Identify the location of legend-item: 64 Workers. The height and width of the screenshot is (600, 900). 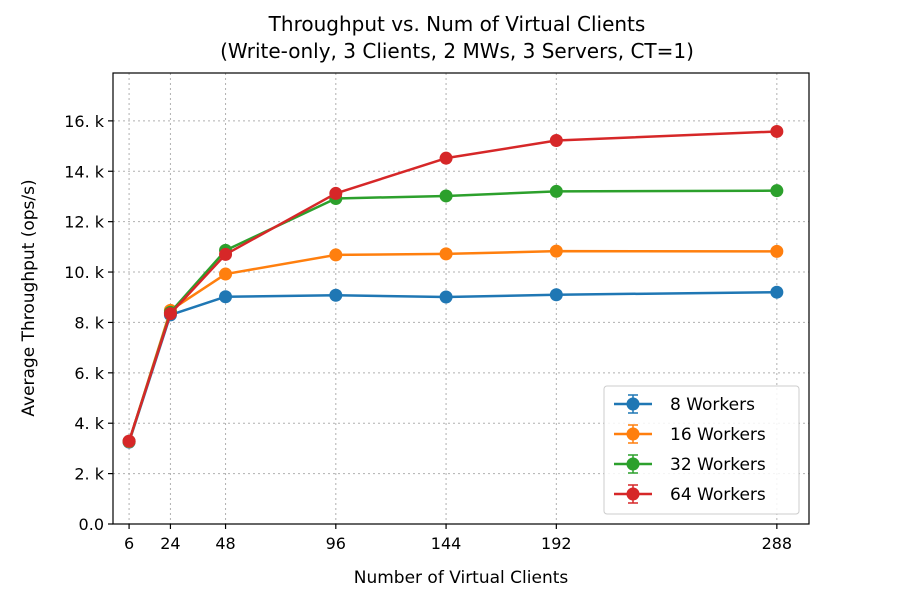
(690, 494).